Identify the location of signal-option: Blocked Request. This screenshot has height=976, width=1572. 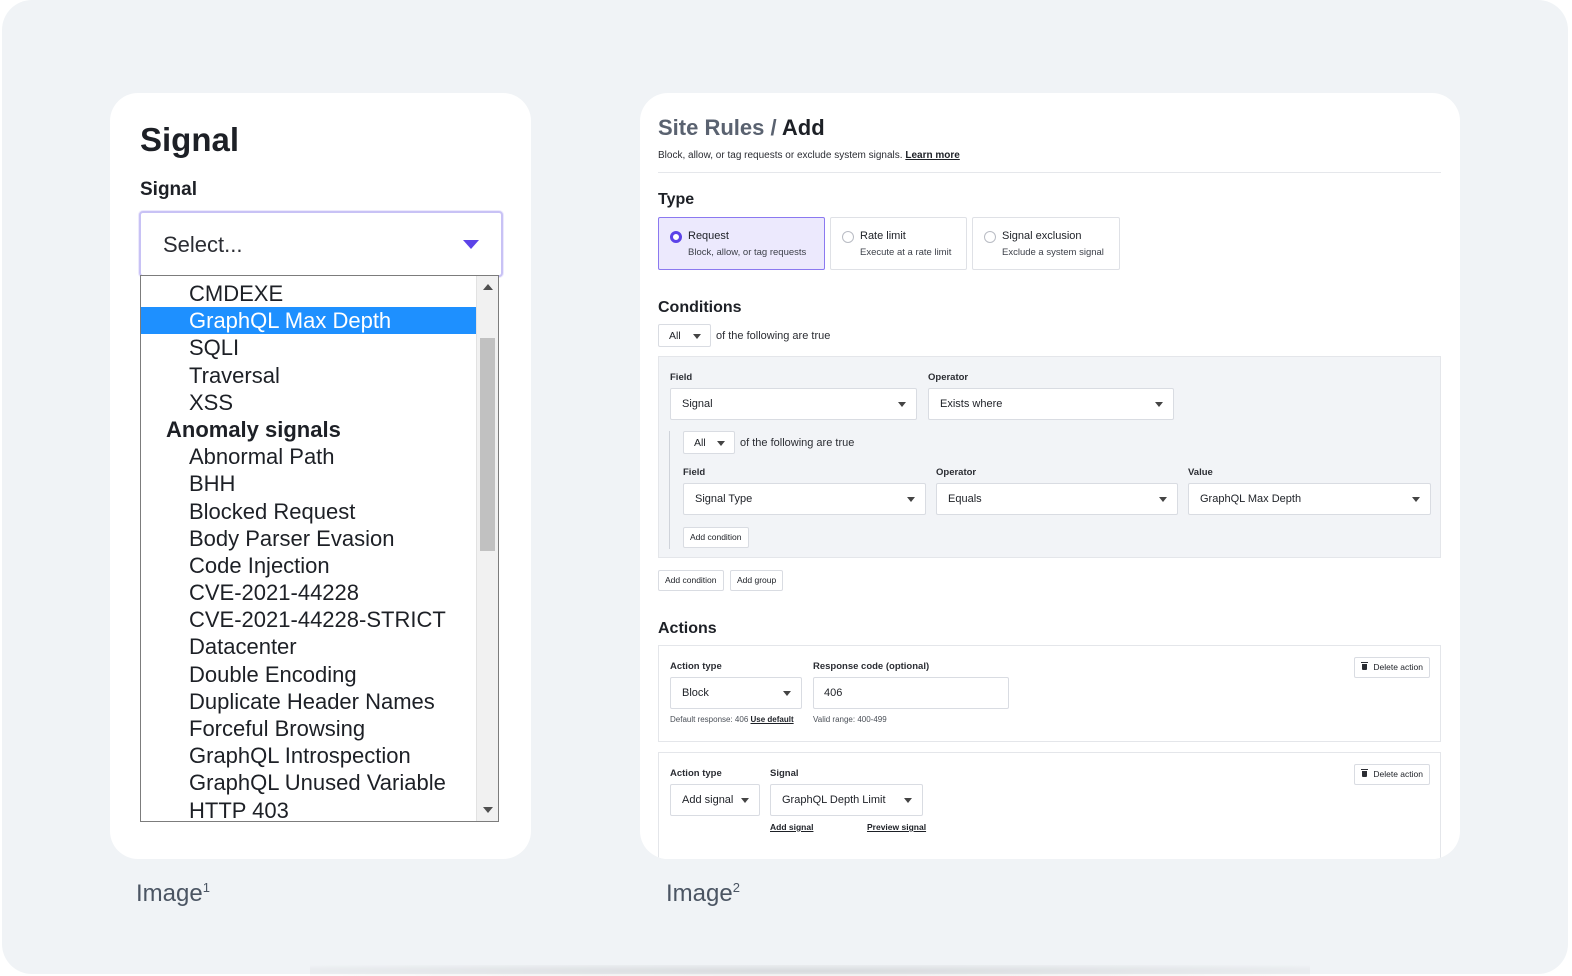
(272, 511).